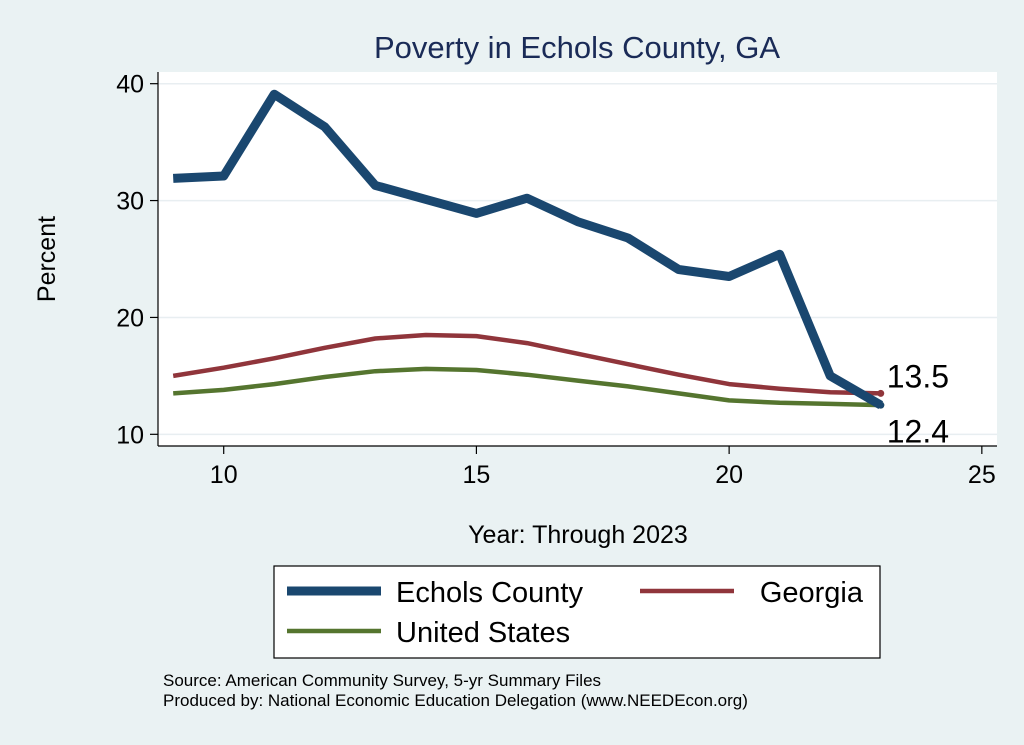 This screenshot has width=1024, height=745. Describe the element at coordinates (130, 202) in the screenshot. I see `y-tick-label: 30` at that location.